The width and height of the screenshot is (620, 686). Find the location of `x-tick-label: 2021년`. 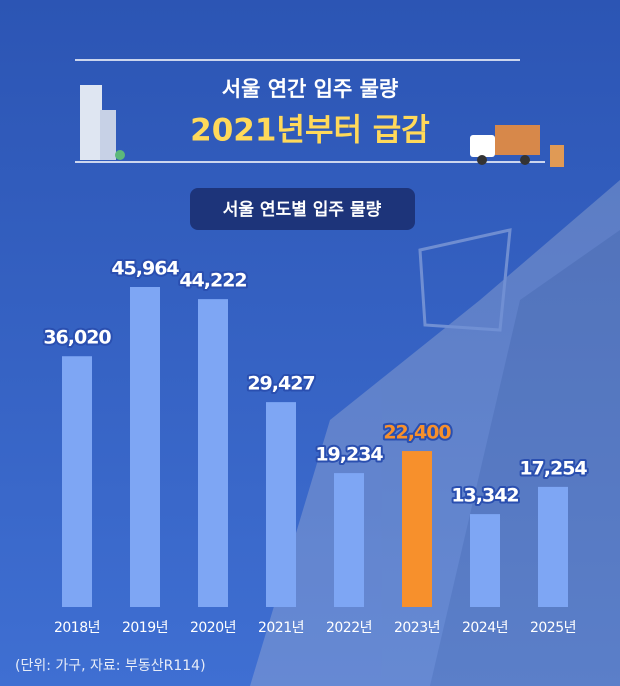

x-tick-label: 2021년 is located at coordinates (281, 628).